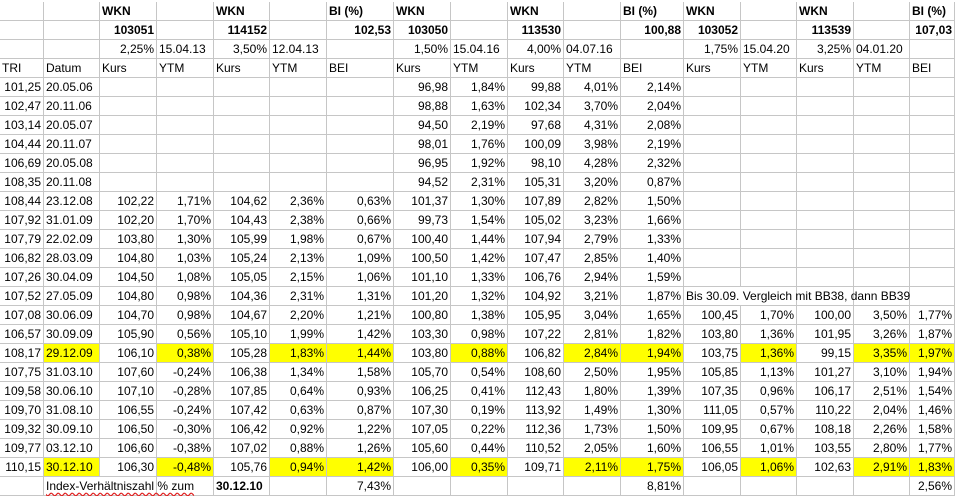 The width and height of the screenshot is (955, 496). I want to click on cell-row-5-tri: 106,69, so click(22, 163).